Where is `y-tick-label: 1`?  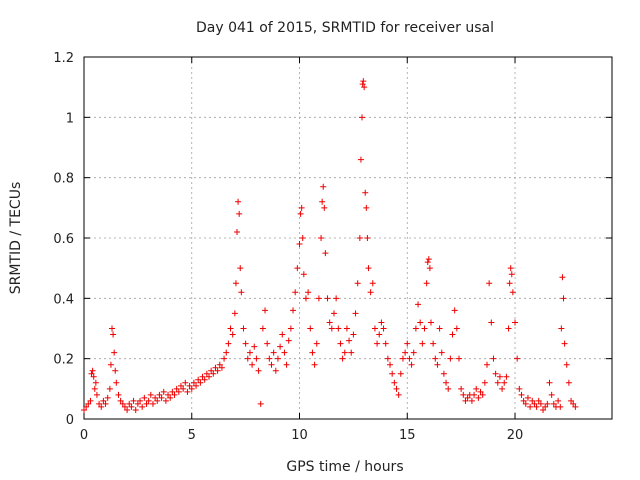
y-tick-label: 1 is located at coordinates (70, 118).